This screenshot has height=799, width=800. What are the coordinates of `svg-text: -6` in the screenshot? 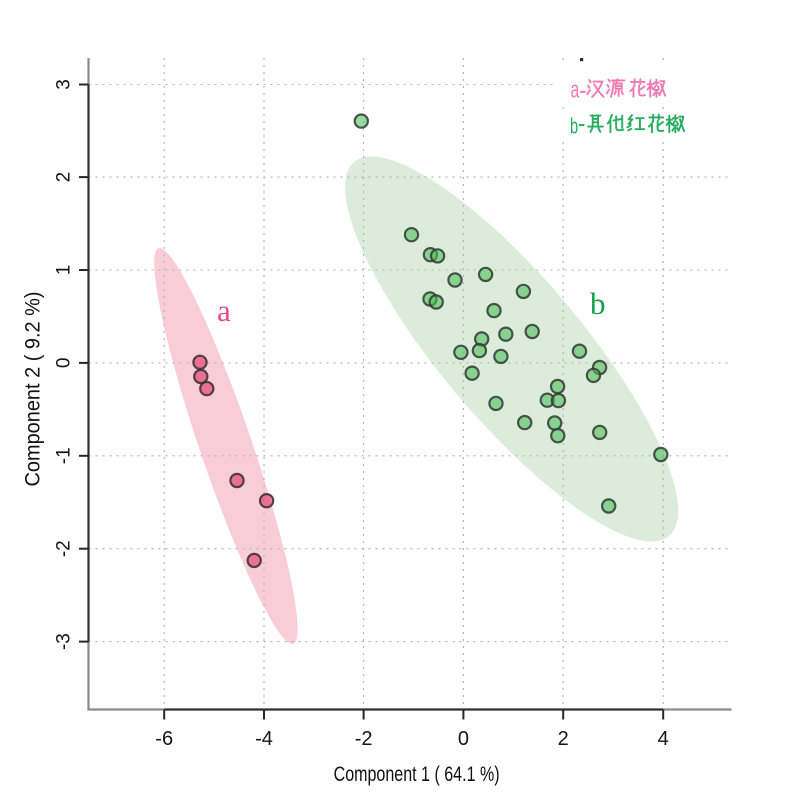 It's located at (164, 739).